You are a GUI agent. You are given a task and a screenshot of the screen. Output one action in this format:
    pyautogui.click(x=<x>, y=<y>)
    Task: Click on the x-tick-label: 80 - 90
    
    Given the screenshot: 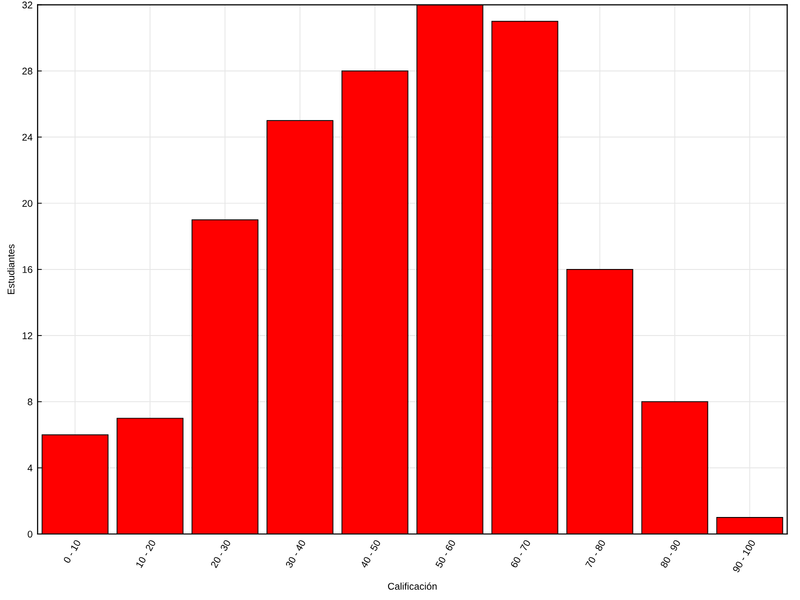 What is the action you would take?
    pyautogui.click(x=670, y=553)
    